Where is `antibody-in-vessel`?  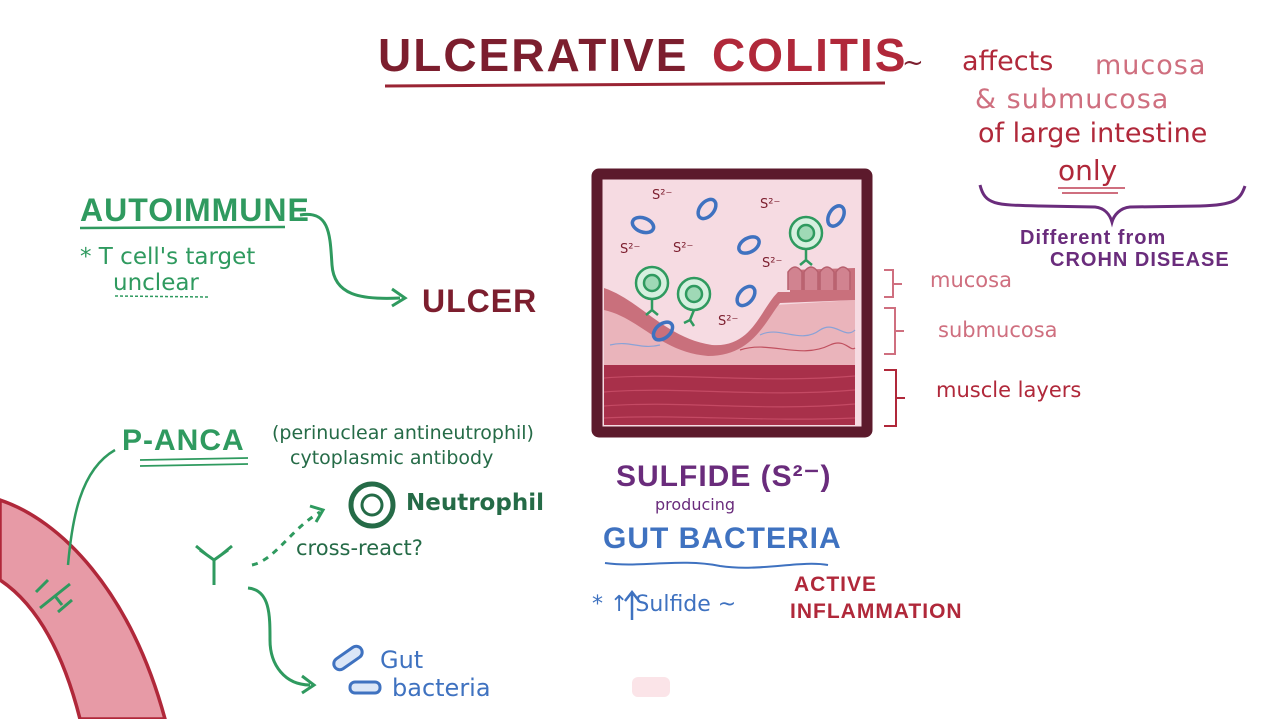 antibody-in-vessel is located at coordinates (53, 596).